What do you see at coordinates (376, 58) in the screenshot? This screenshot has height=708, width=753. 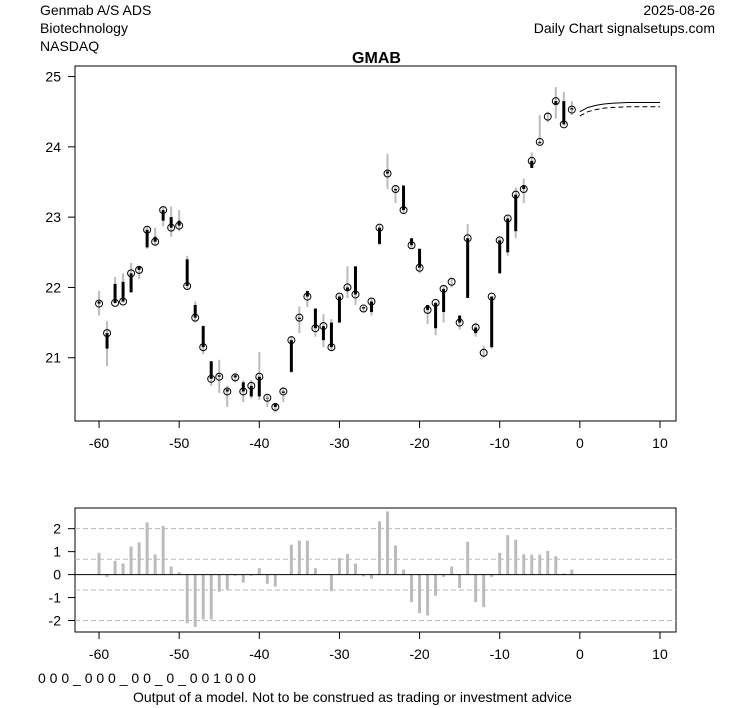 I see `chart-title: GMAB` at bounding box center [376, 58].